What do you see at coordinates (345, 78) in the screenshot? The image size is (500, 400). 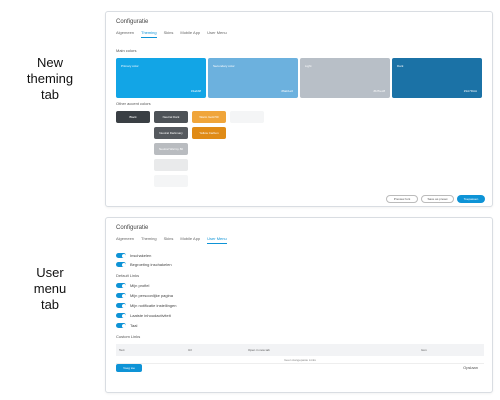 I see `swatch-light: Light #b7bec8` at bounding box center [345, 78].